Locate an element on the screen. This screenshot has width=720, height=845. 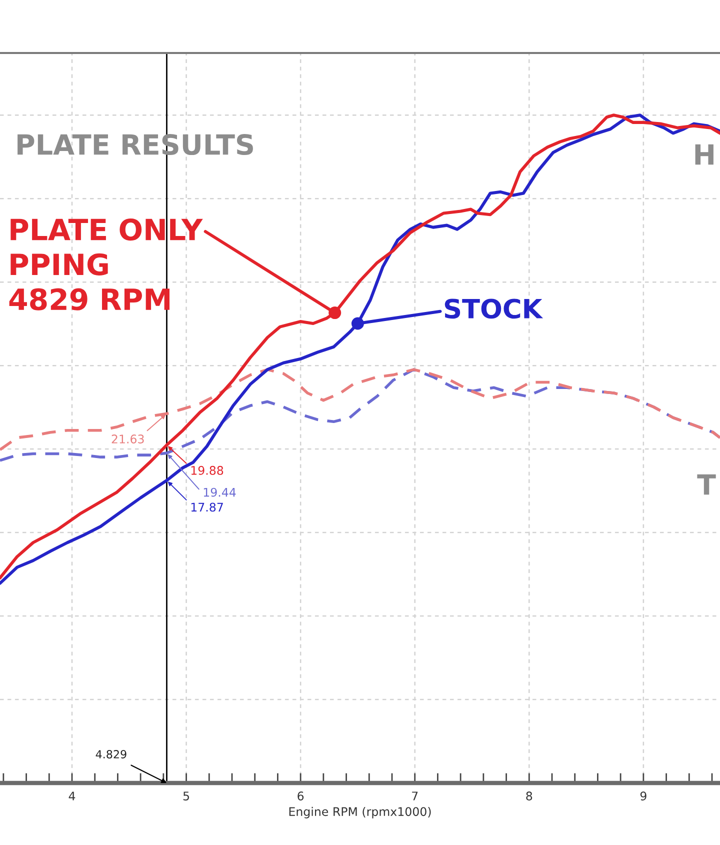
x-tick-label: 4 is located at coordinates (72, 796).